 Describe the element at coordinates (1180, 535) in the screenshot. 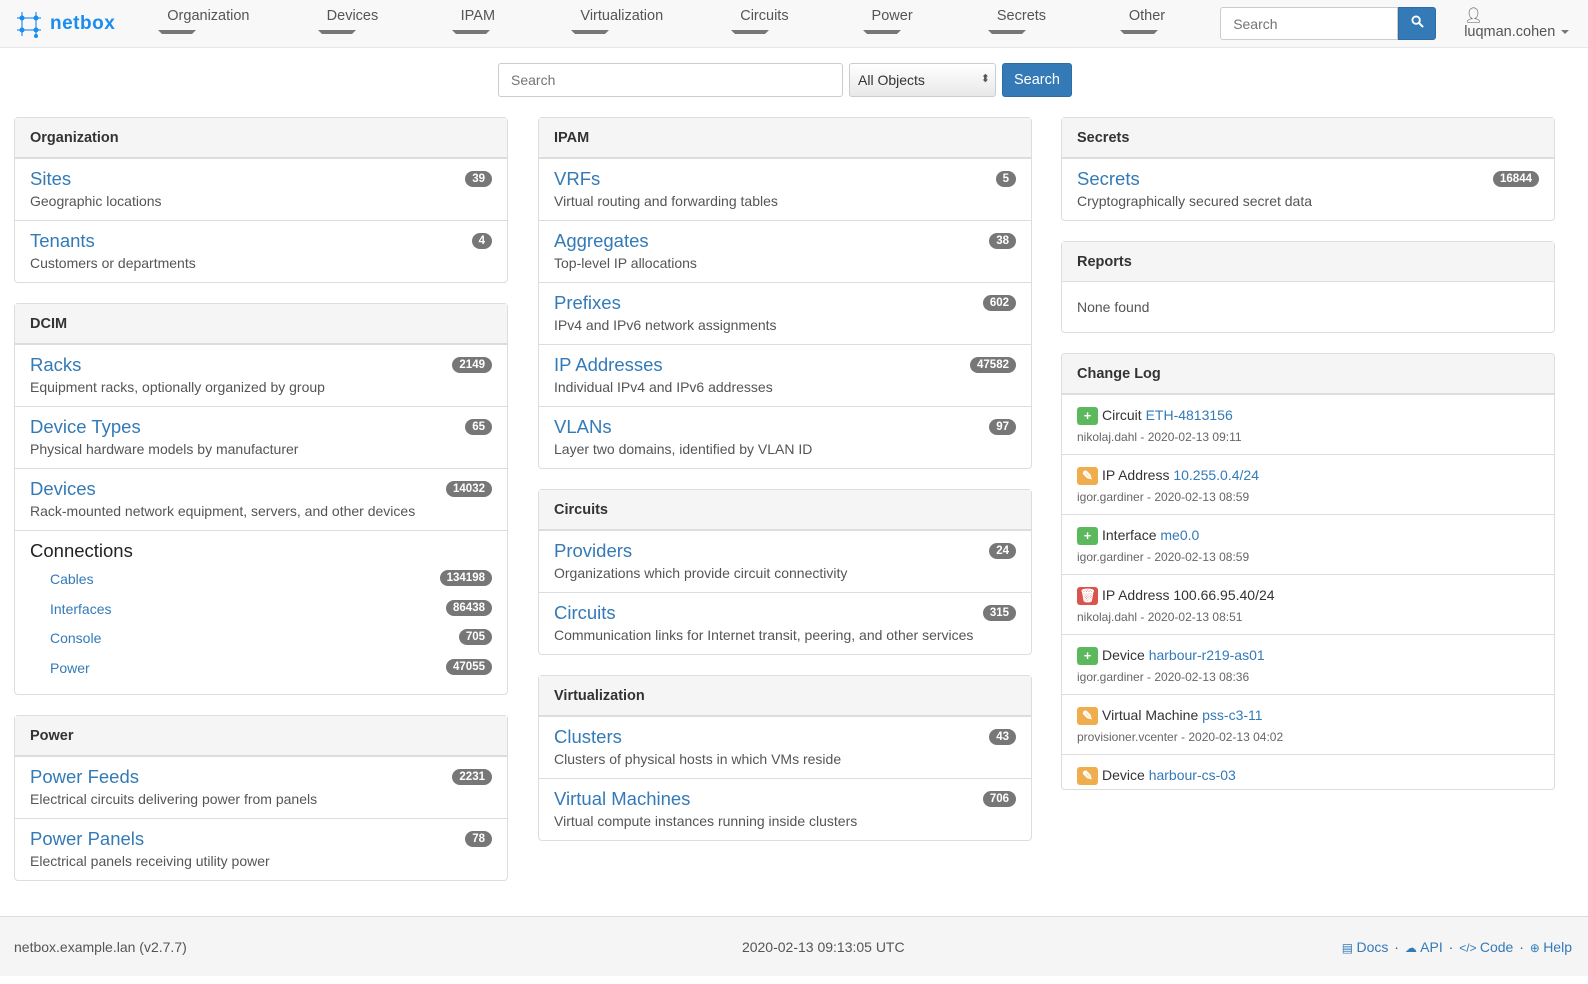

I see `object-link: me0.0` at that location.